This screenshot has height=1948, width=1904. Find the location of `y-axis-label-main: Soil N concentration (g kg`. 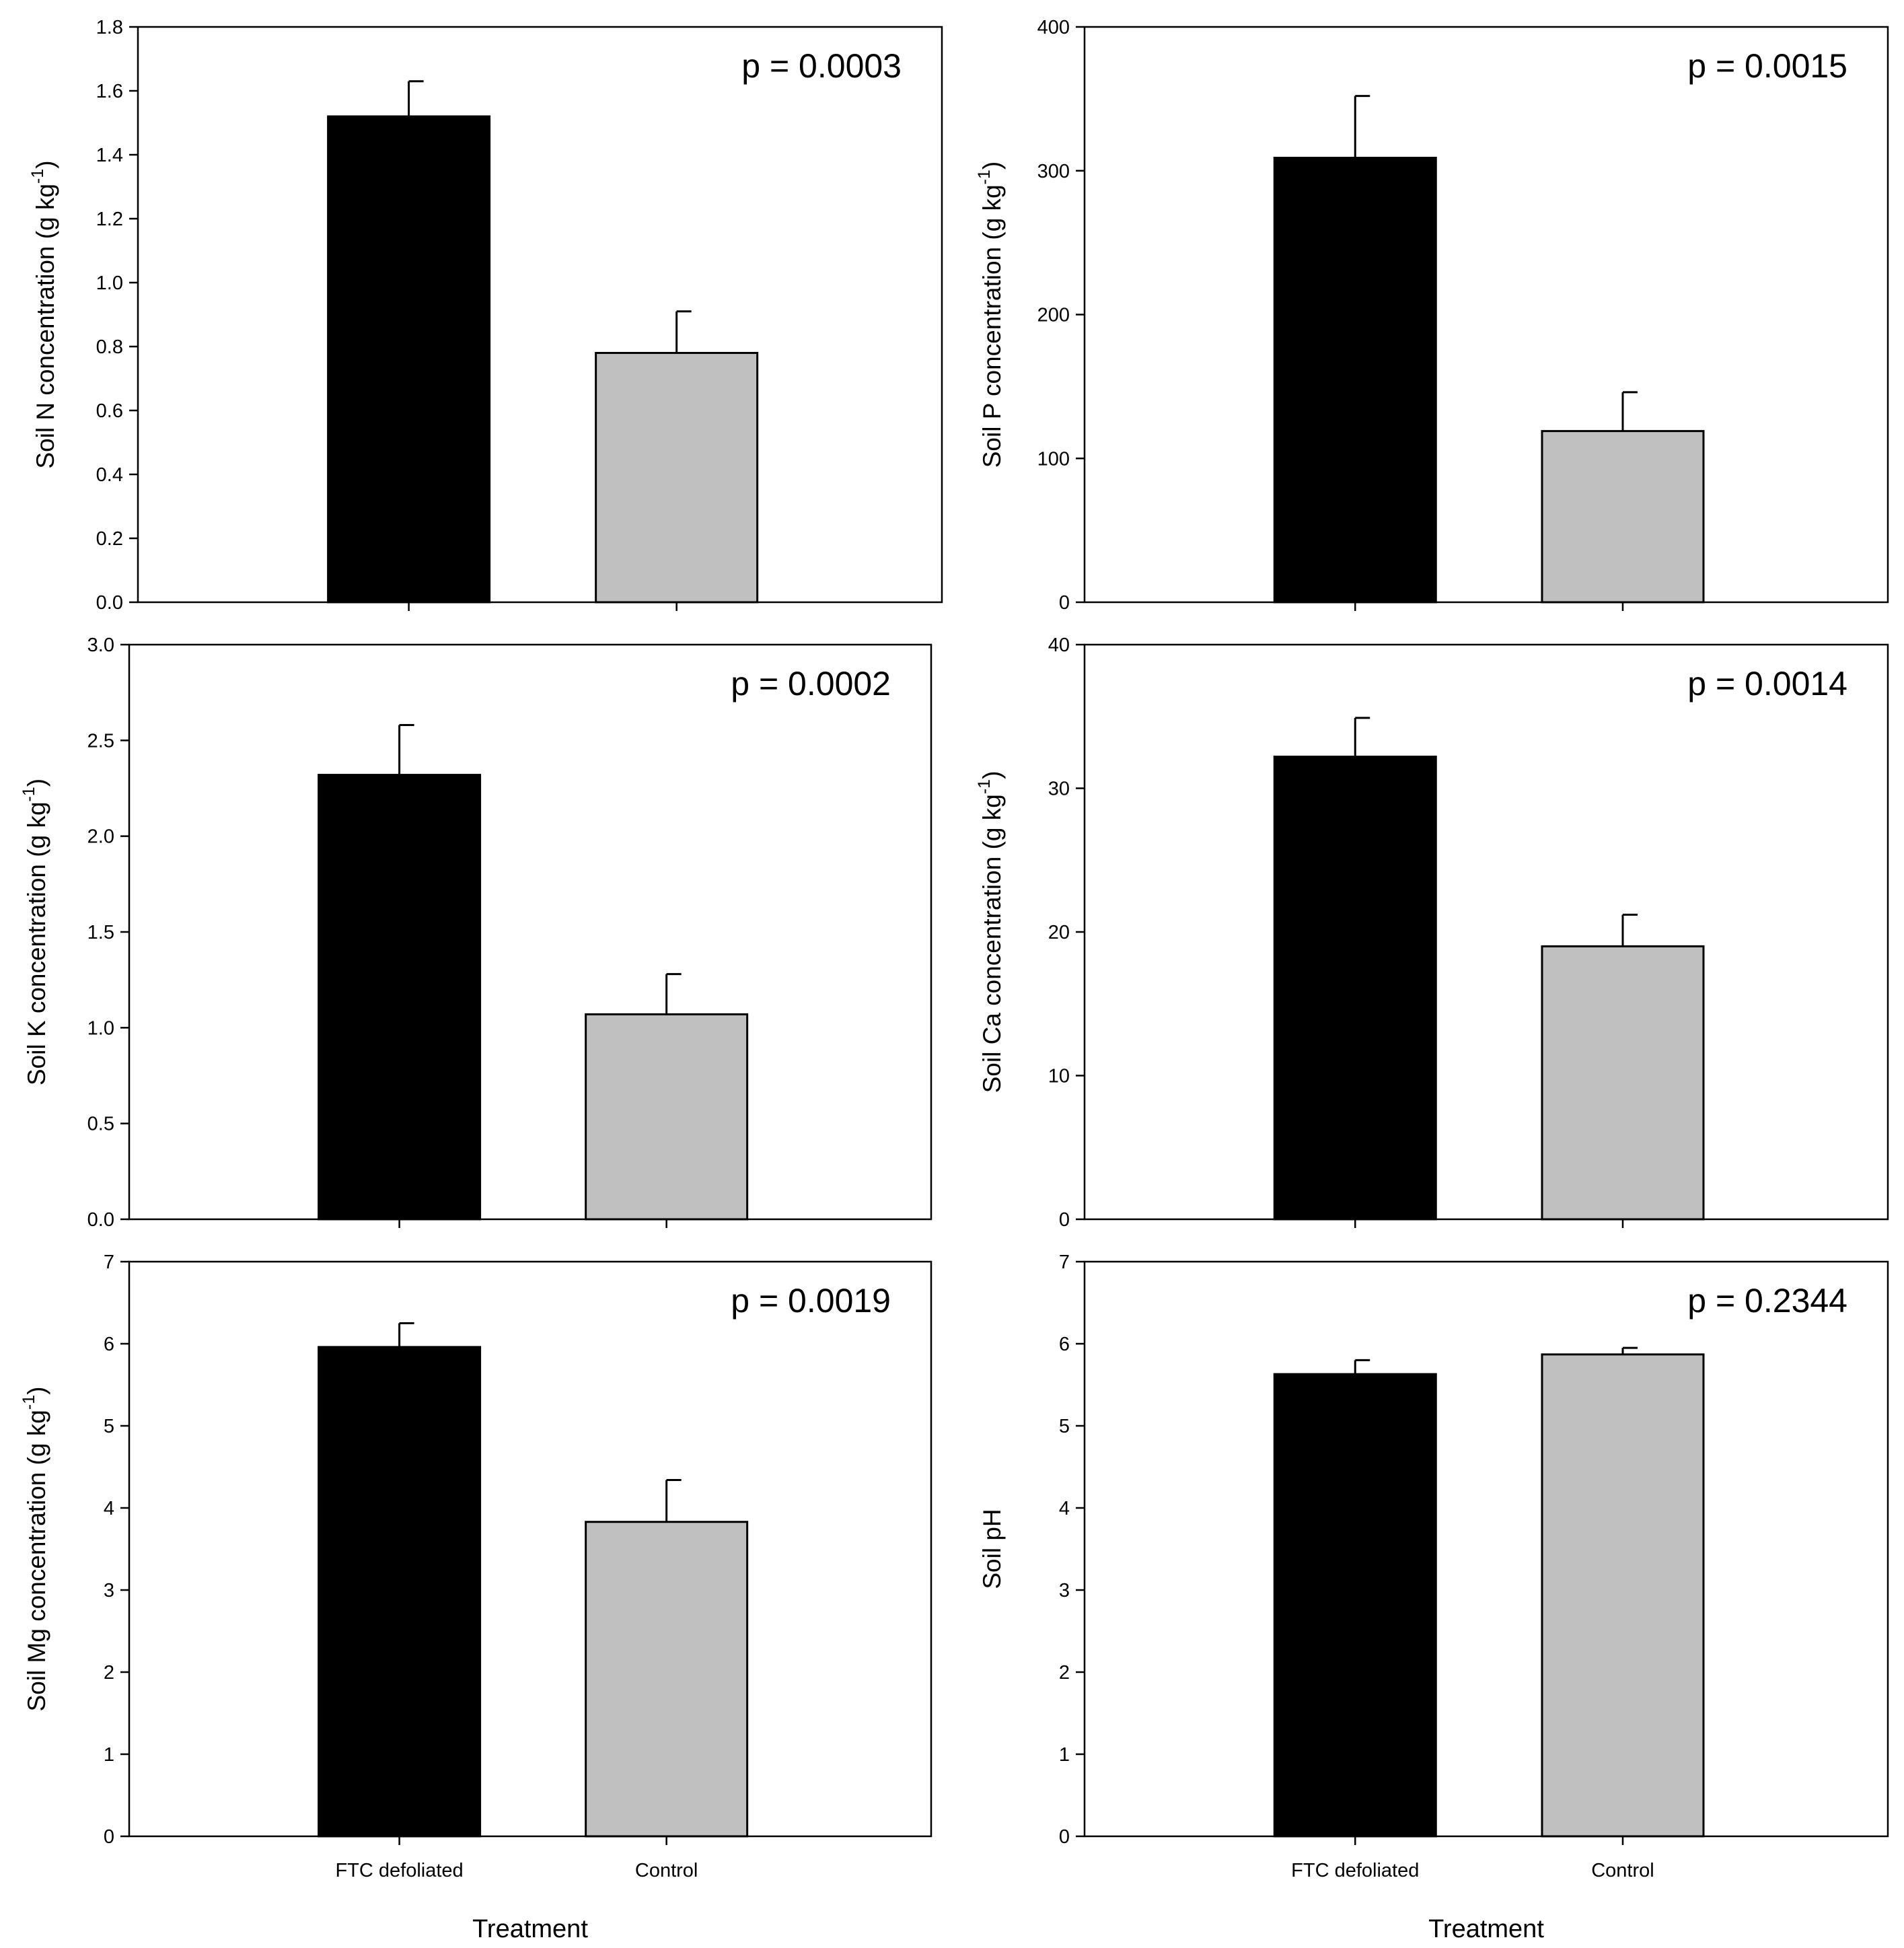

y-axis-label-main: Soil N concentration (g kg is located at coordinates (45, 326).